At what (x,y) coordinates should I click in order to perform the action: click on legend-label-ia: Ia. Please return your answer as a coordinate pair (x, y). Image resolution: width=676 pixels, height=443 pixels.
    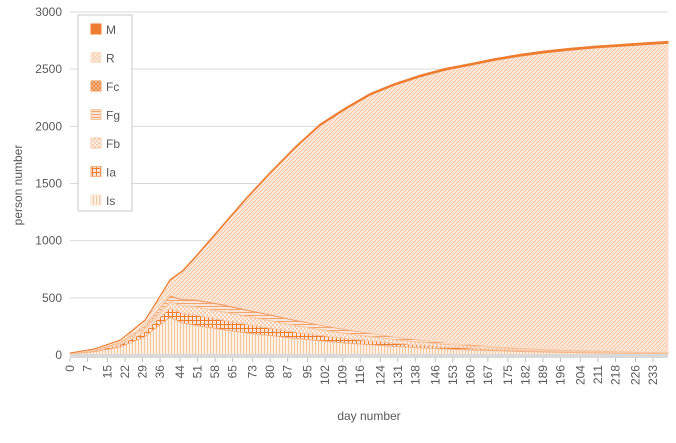
    Looking at the image, I should click on (111, 173).